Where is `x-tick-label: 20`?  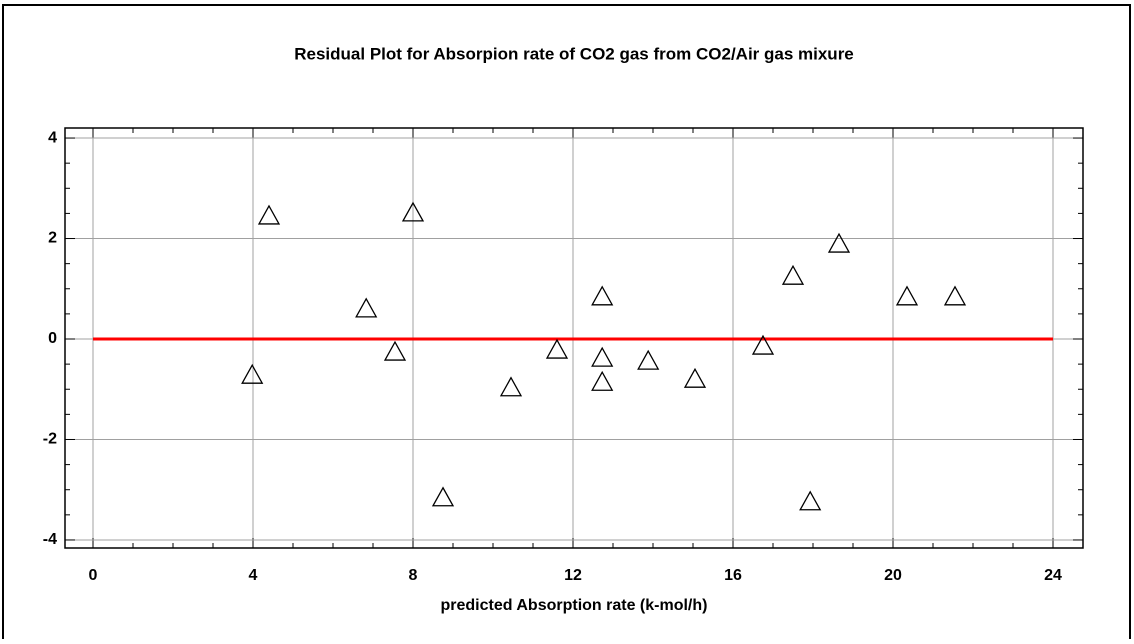
x-tick-label: 20 is located at coordinates (893, 575).